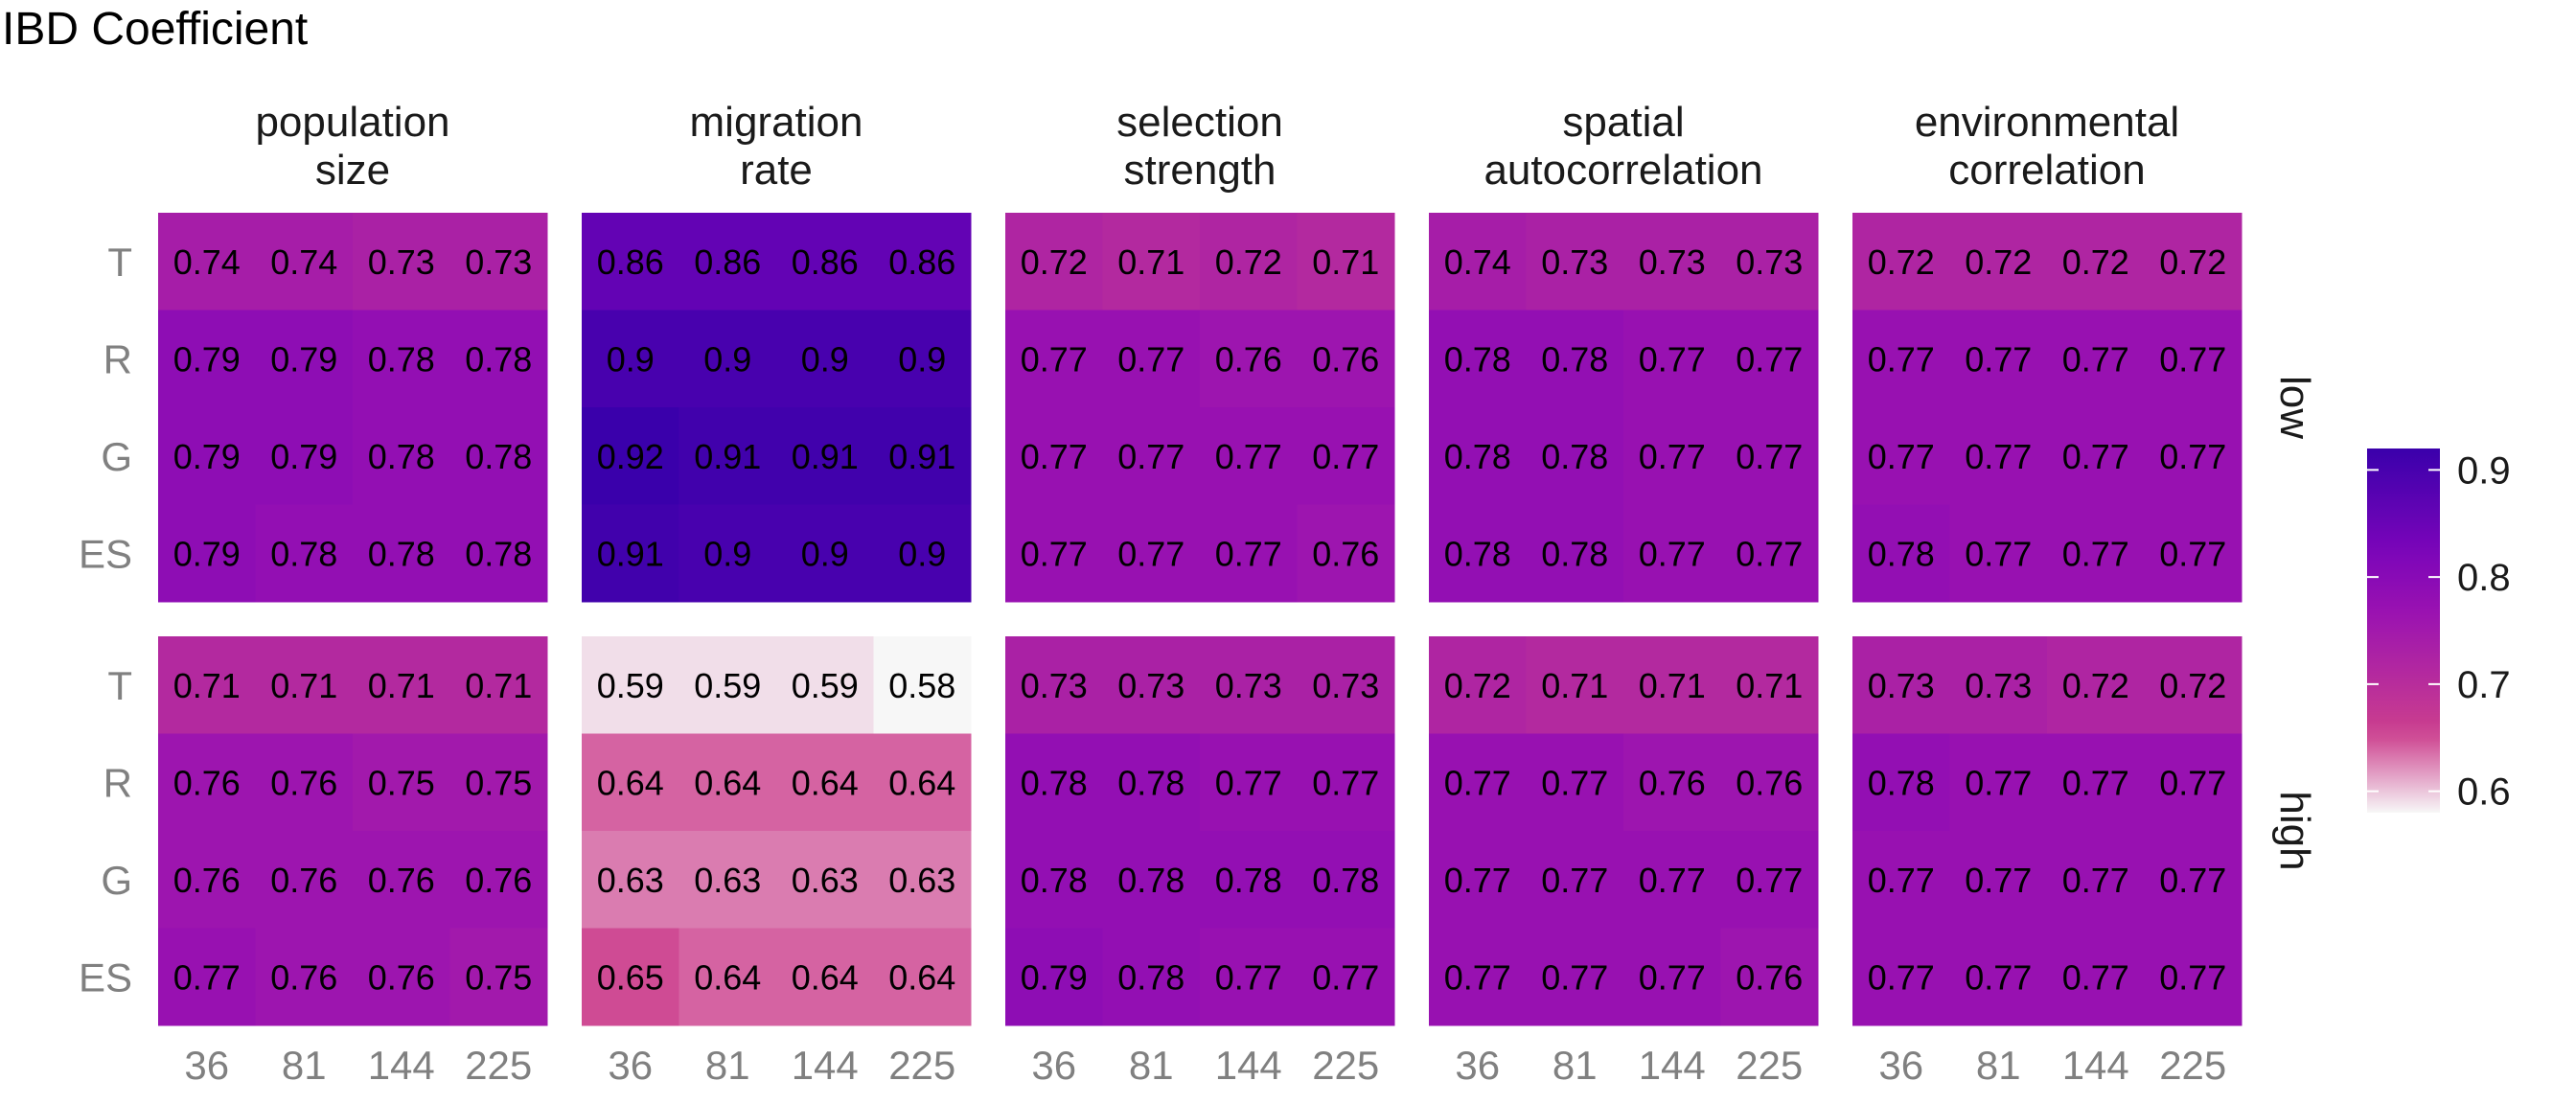 The image size is (2576, 1104). What do you see at coordinates (1200, 170) in the screenshot?
I see `facet-title-2-line-1: strength` at bounding box center [1200, 170].